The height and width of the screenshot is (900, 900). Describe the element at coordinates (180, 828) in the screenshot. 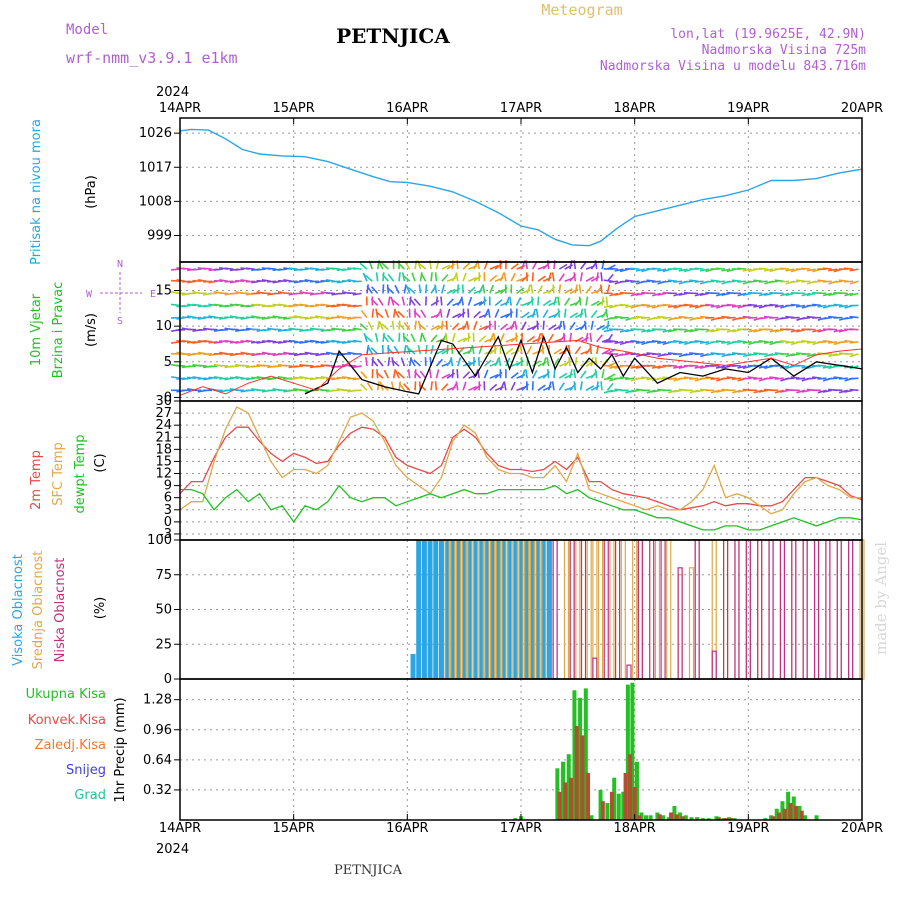

I see `time-label: 14APR` at that location.